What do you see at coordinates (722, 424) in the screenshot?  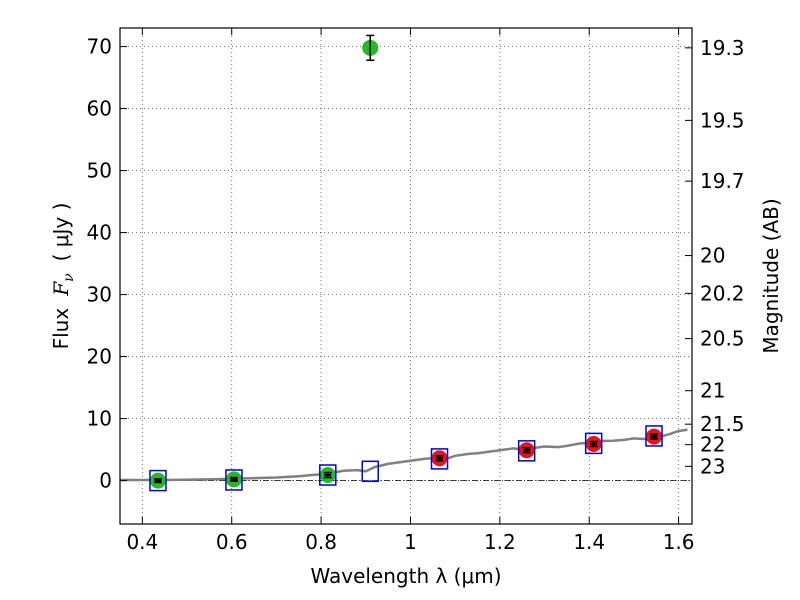 I see `magnitude-tick-label: 21.5` at bounding box center [722, 424].